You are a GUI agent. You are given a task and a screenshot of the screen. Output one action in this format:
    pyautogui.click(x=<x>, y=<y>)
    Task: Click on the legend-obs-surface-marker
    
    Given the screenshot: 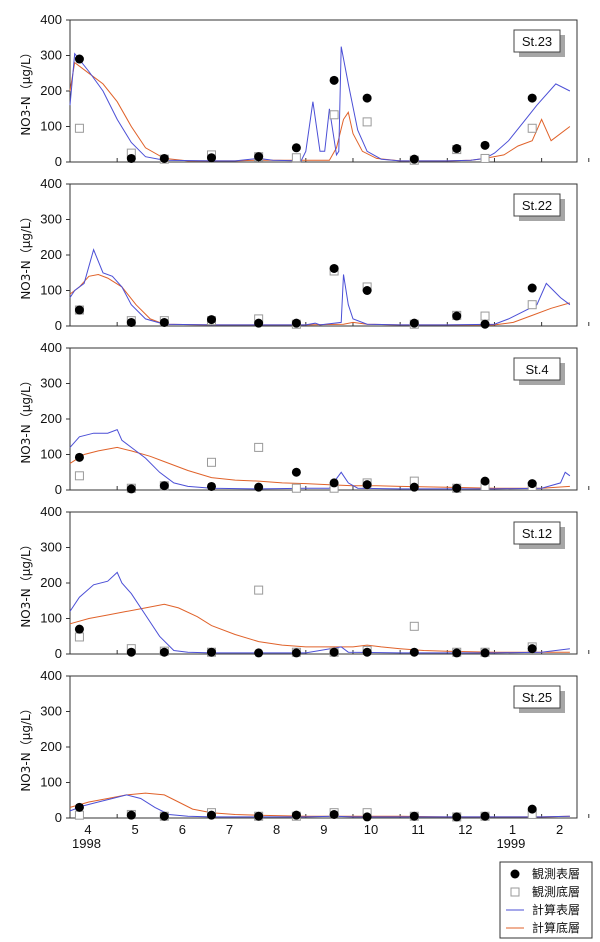 What is the action you would take?
    pyautogui.click(x=515, y=874)
    